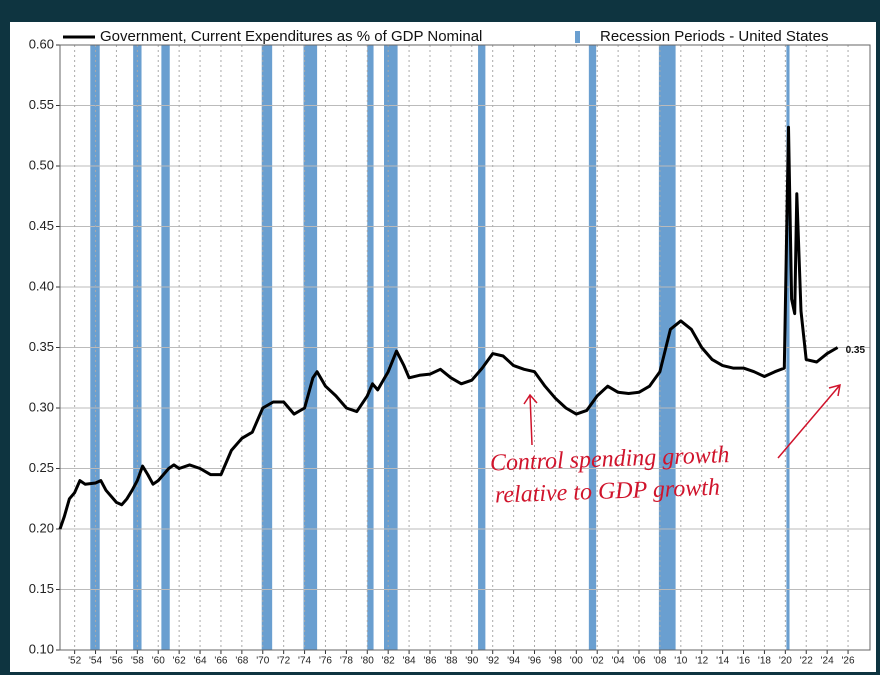  I want to click on x-tick-label: '96, so click(534, 661).